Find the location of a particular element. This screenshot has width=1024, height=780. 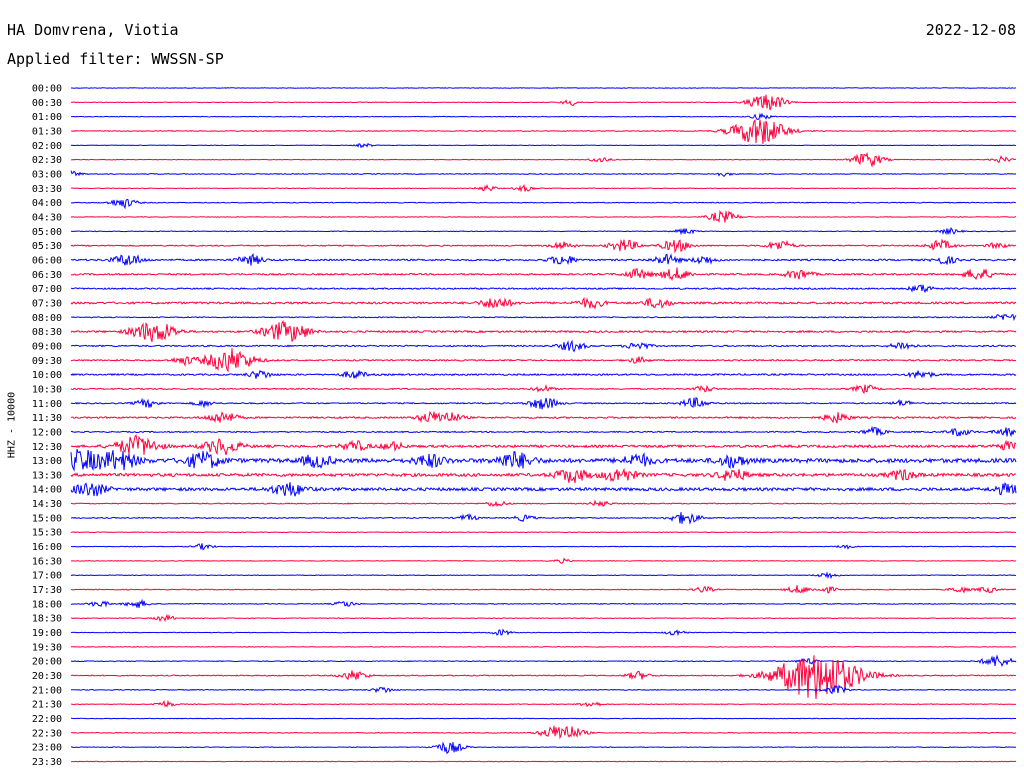

row-time-label: 16:00 is located at coordinates (47, 547).